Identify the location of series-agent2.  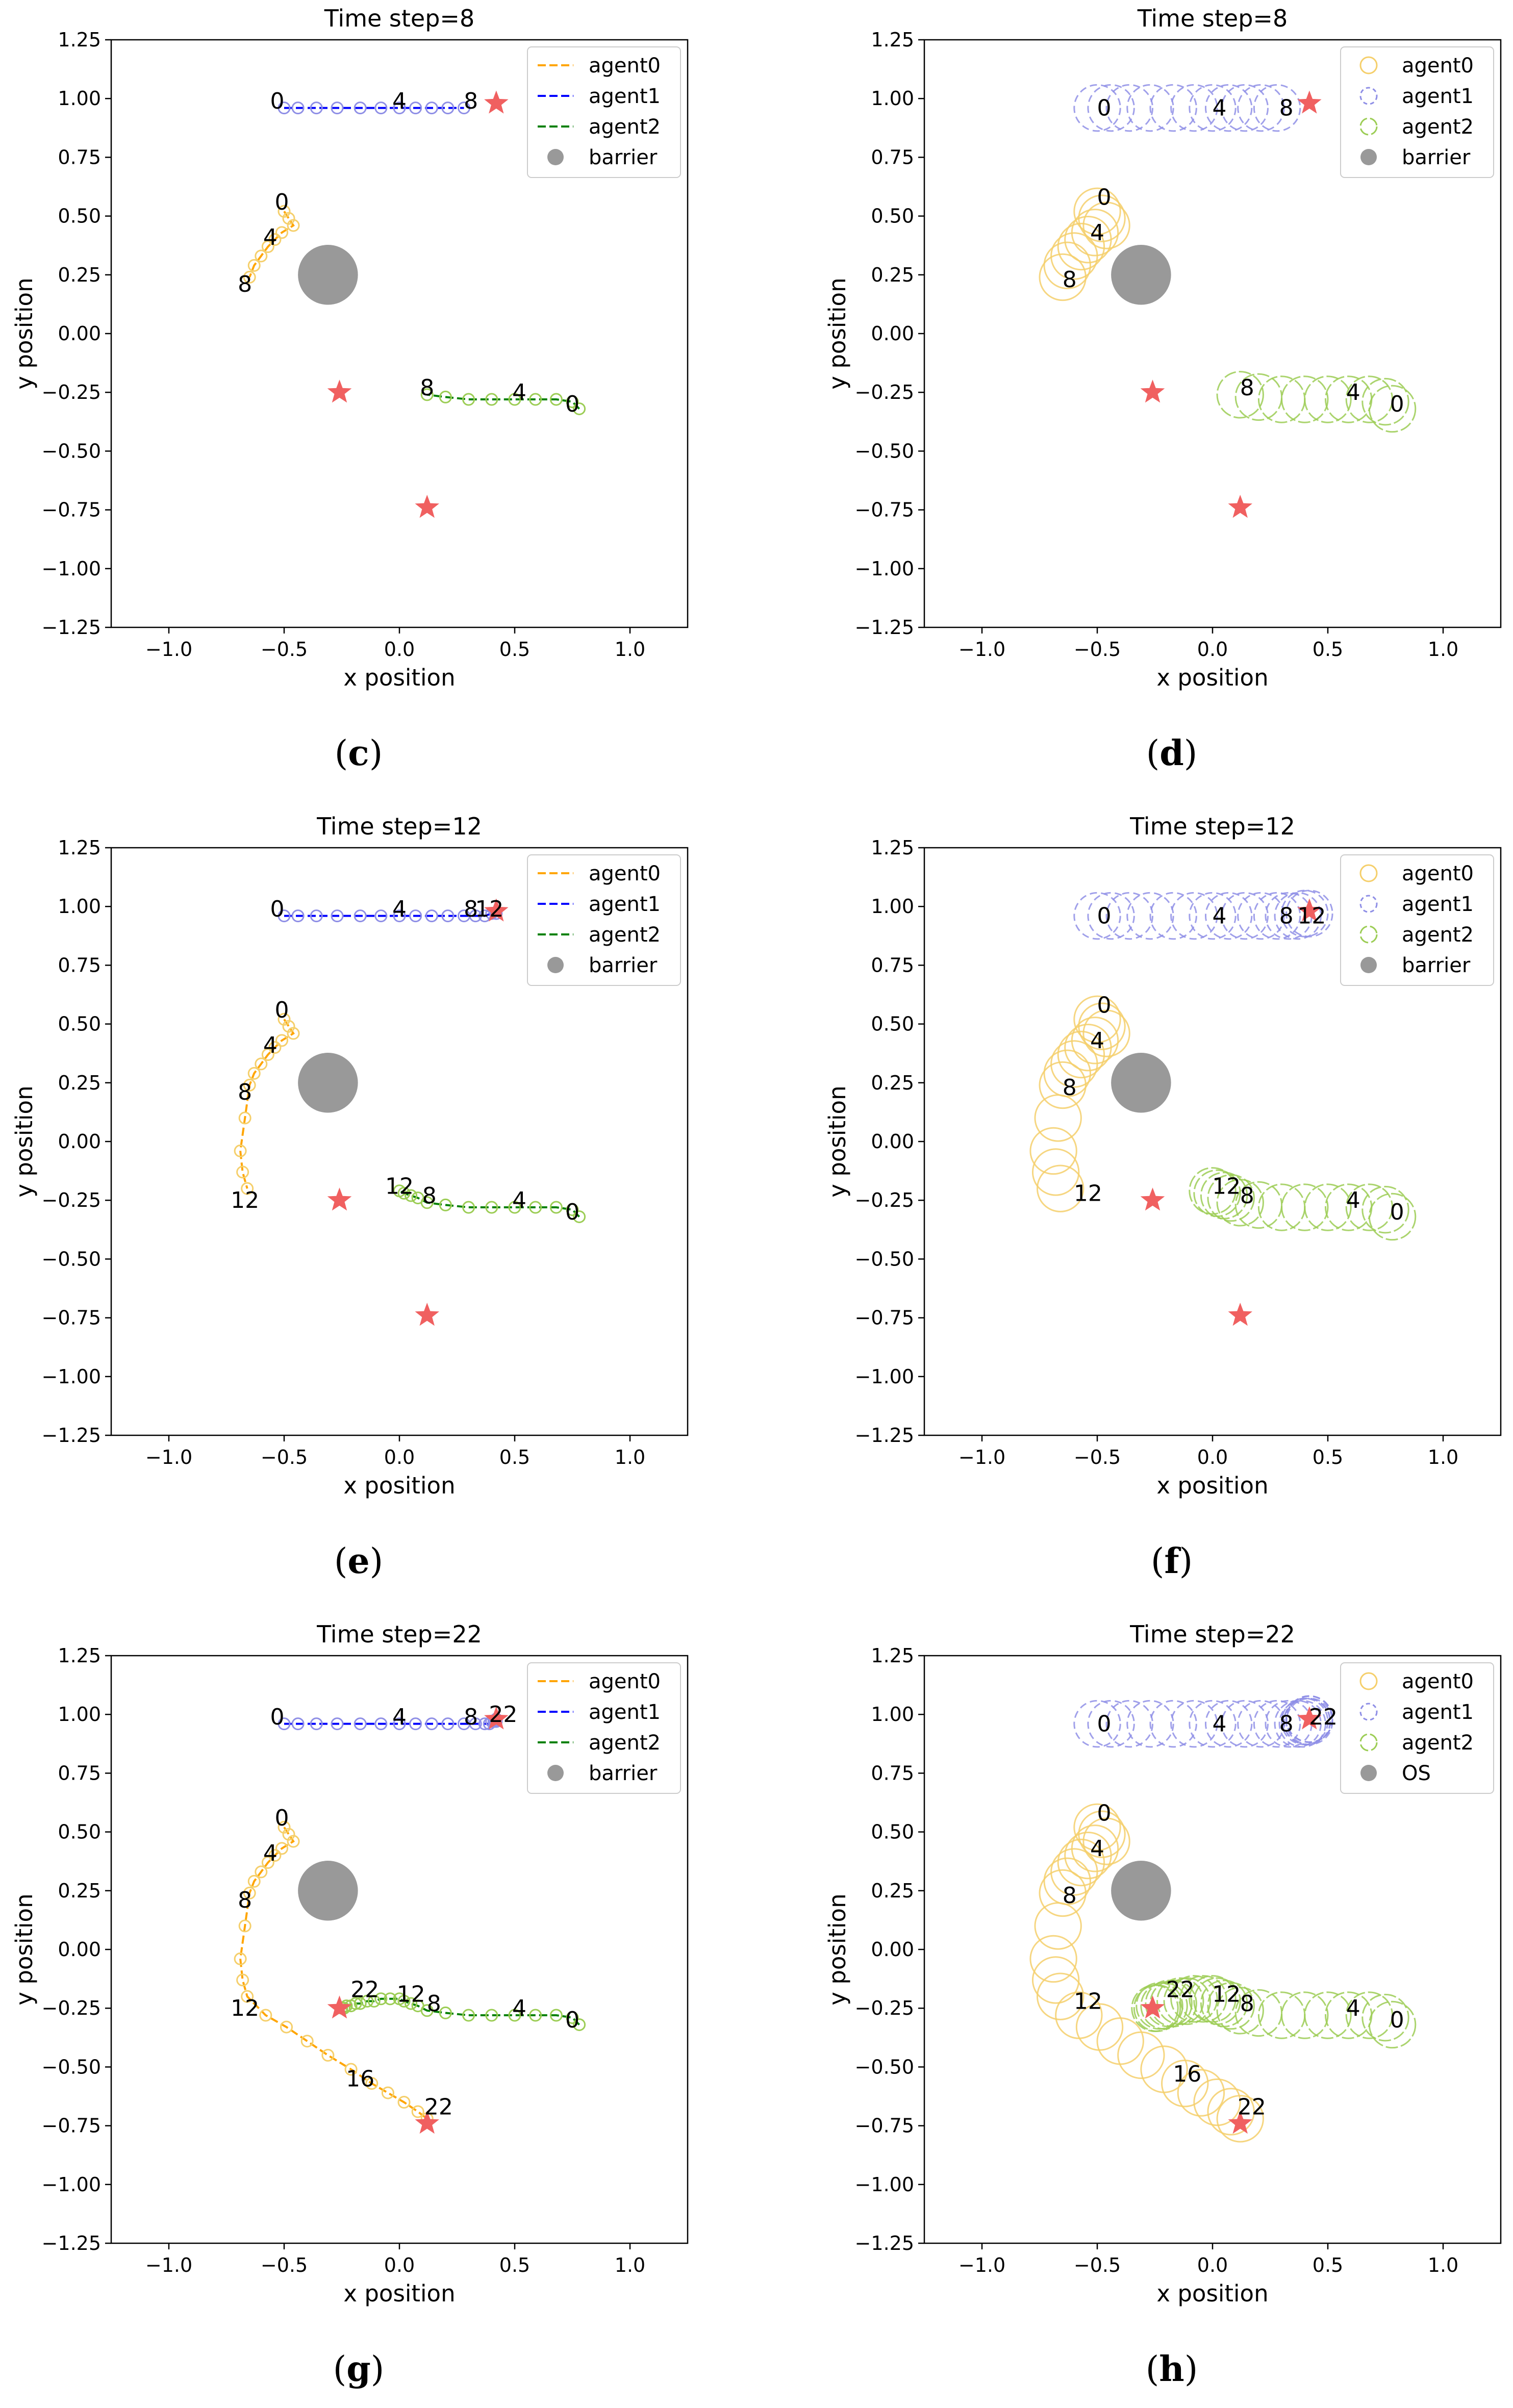
(1274, 2012).